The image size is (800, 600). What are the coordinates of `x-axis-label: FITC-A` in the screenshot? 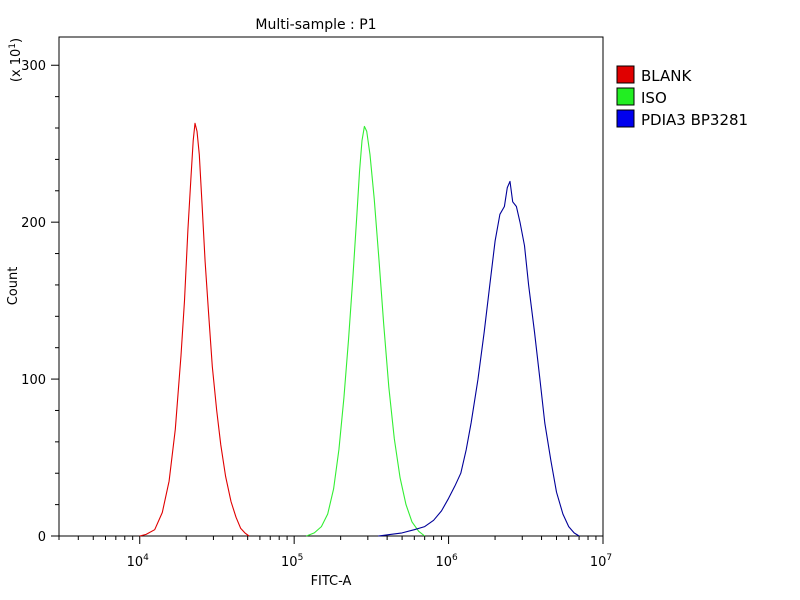 It's located at (331, 581).